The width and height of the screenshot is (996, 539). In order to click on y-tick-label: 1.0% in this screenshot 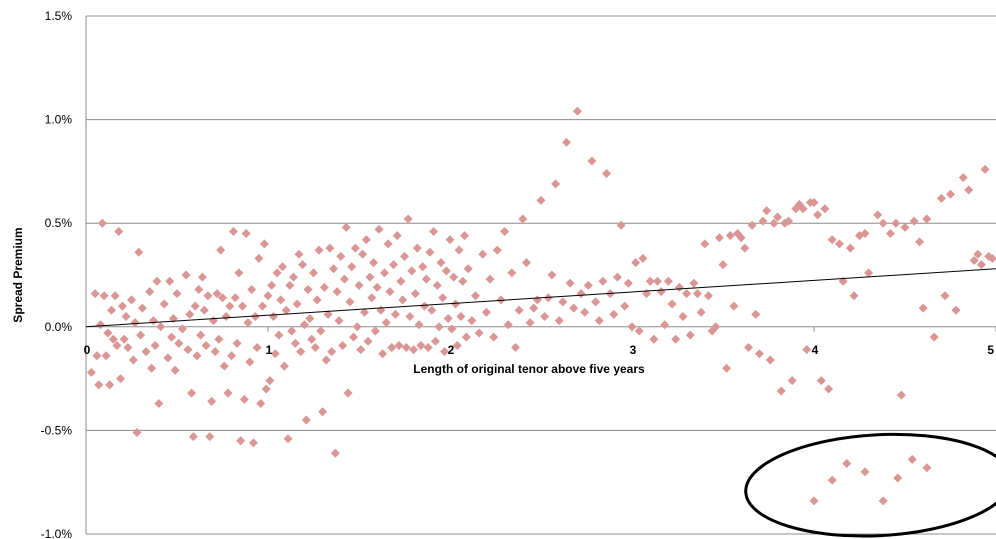, I will do `click(59, 120)`.